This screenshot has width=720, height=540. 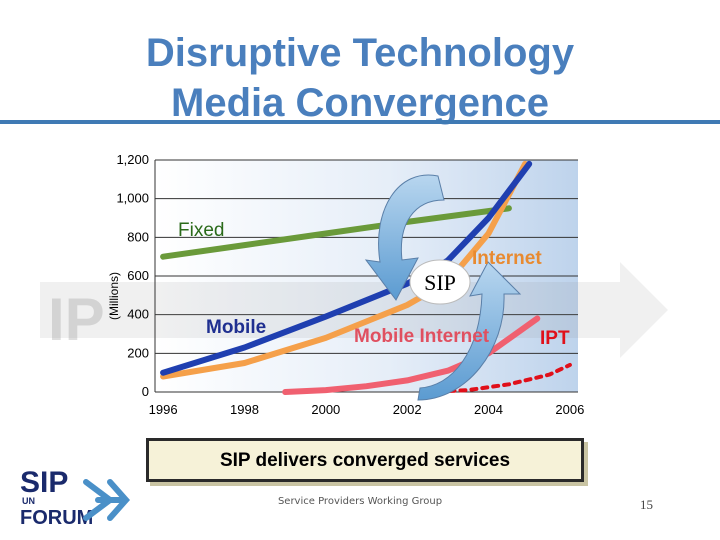 I want to click on sip-forum-logo: SIP UN FORUM, so click(x=75, y=497).